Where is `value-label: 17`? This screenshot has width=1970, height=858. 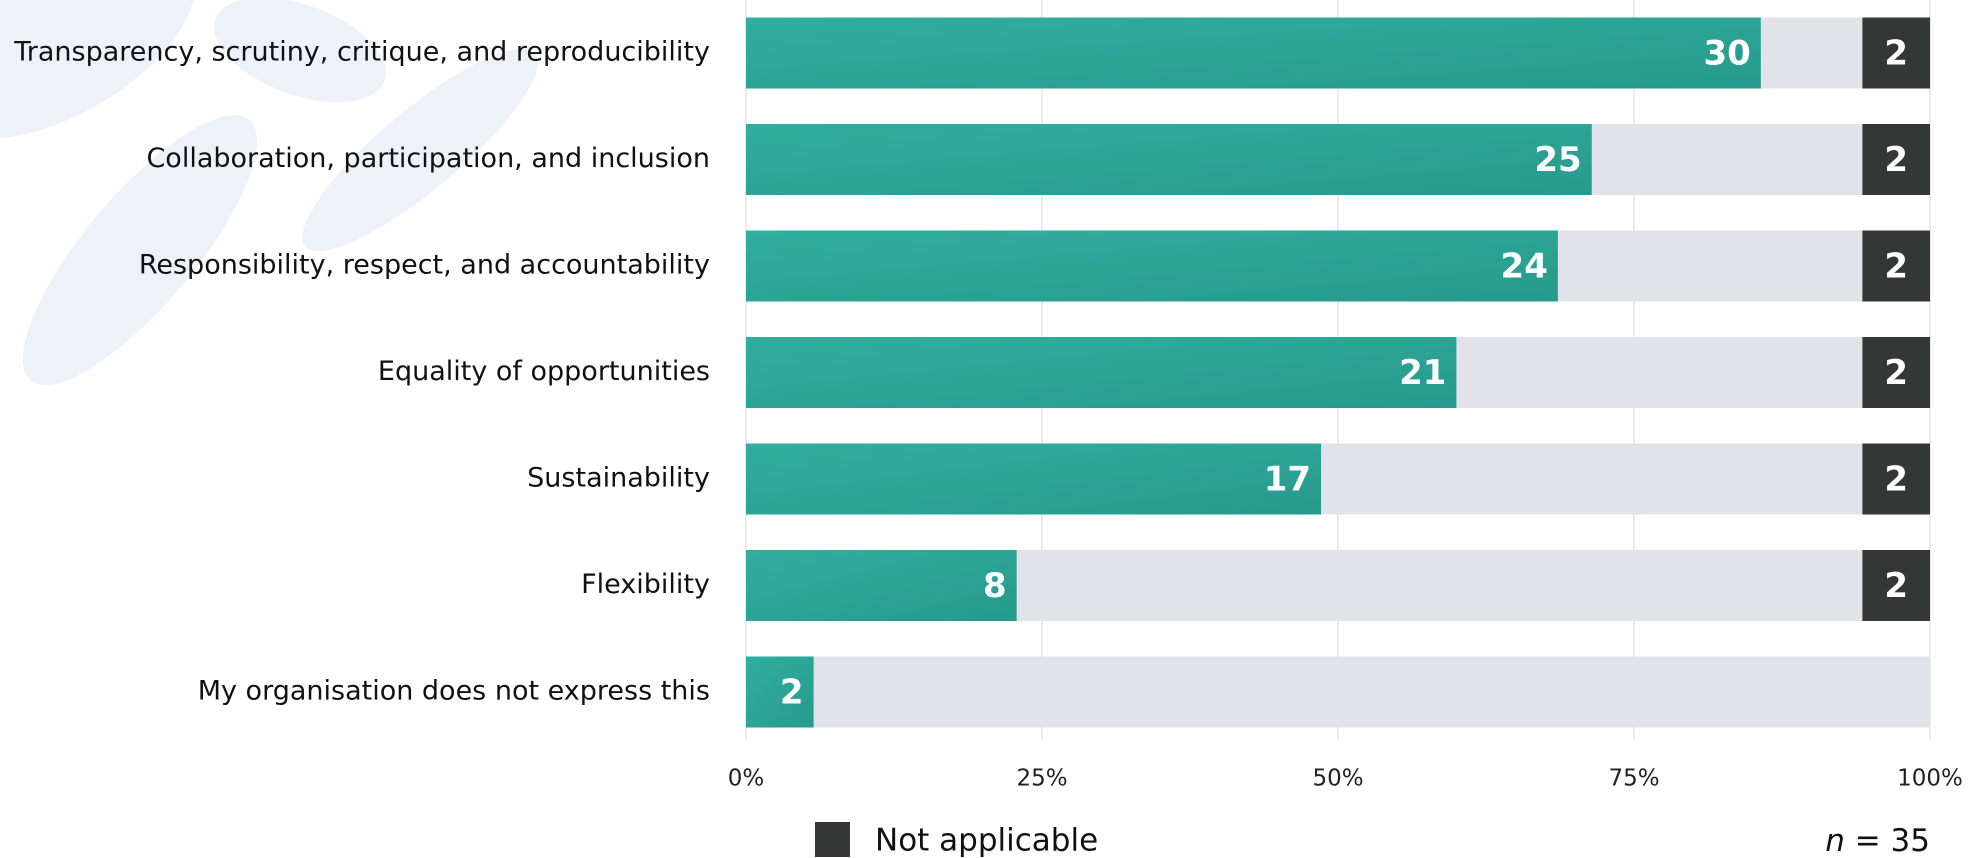 value-label: 17 is located at coordinates (1287, 480).